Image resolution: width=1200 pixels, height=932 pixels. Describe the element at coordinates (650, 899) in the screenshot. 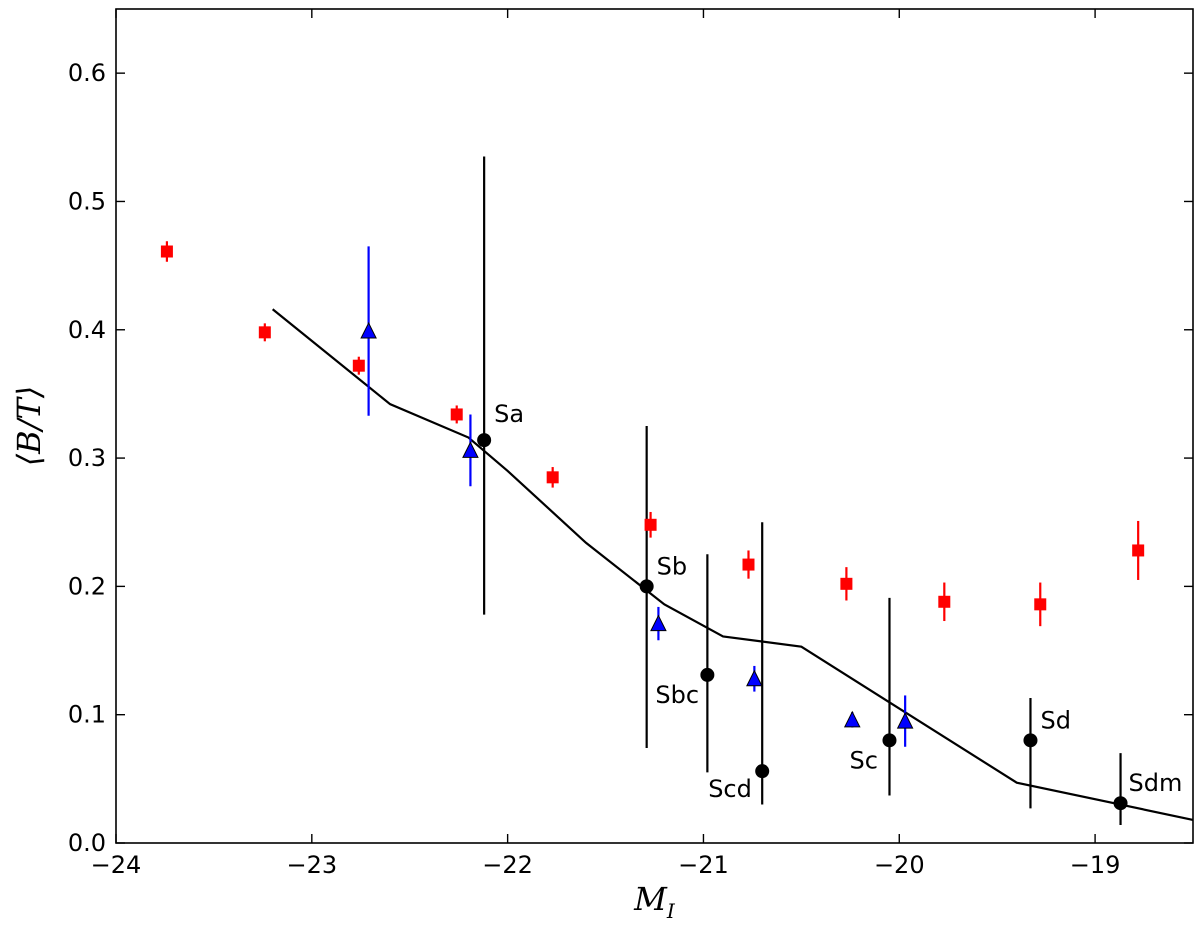

I see `x-axis-label-main: M` at that location.